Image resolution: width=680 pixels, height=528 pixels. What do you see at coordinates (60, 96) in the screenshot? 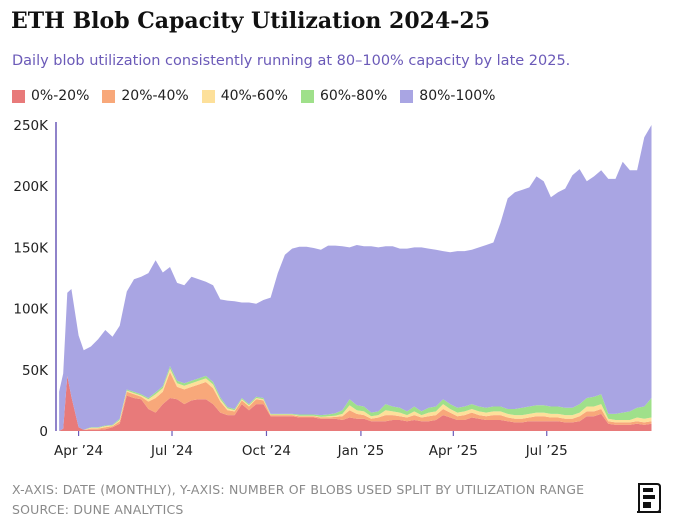
I see `legend-label-0-20: 0%-20%` at bounding box center [60, 96].